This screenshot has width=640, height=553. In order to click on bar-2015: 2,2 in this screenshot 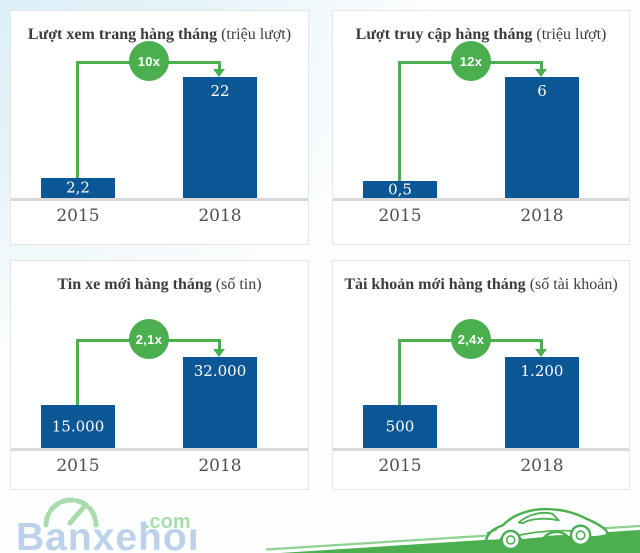, I will do `click(78, 188)`.